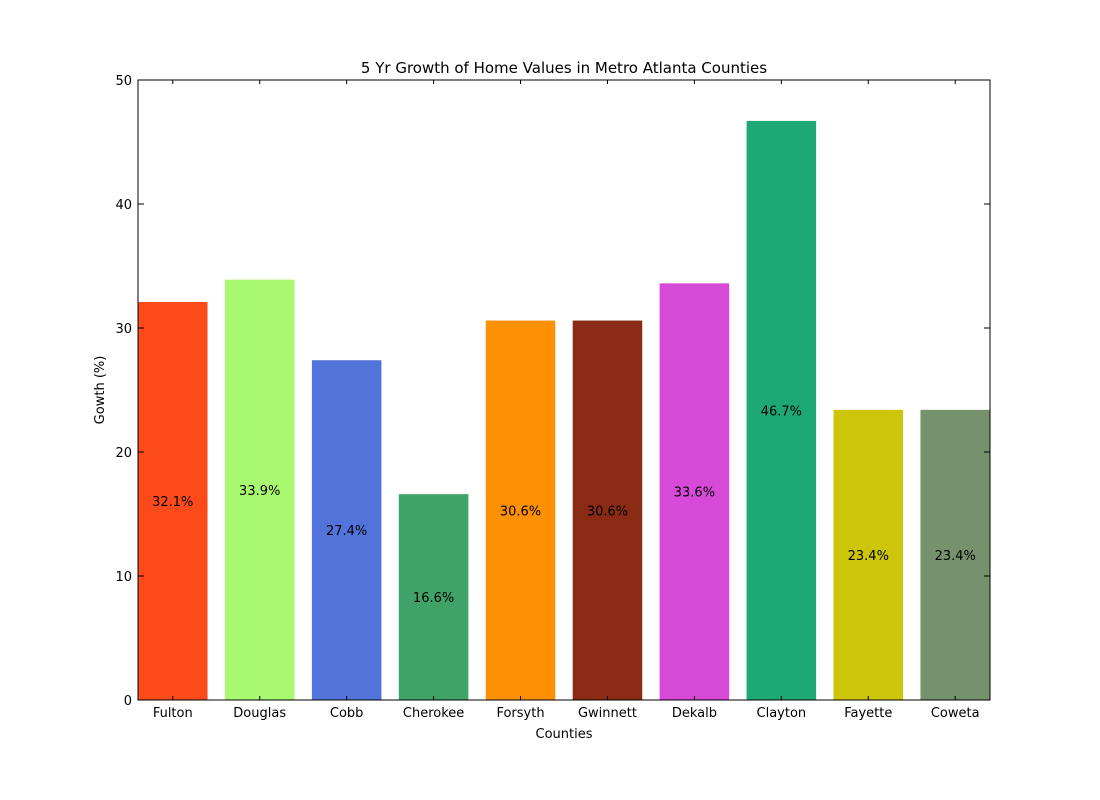 The image size is (1100, 800). Describe the element at coordinates (347, 713) in the screenshot. I see `x-tick-label-cobb: Cobb` at that location.